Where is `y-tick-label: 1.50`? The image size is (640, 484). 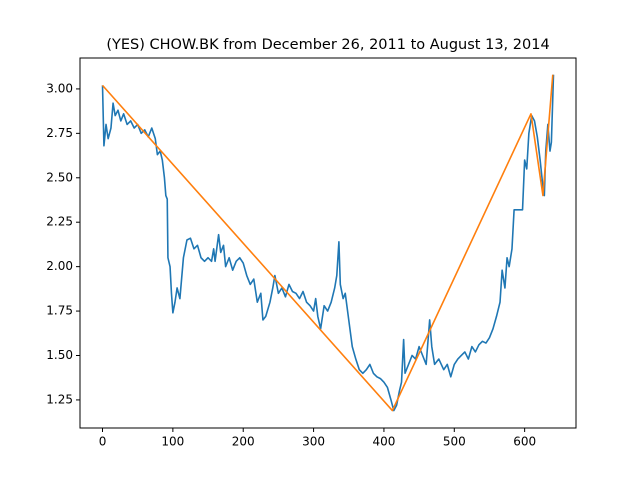
y-tick-label: 1.50 is located at coordinates (59, 355).